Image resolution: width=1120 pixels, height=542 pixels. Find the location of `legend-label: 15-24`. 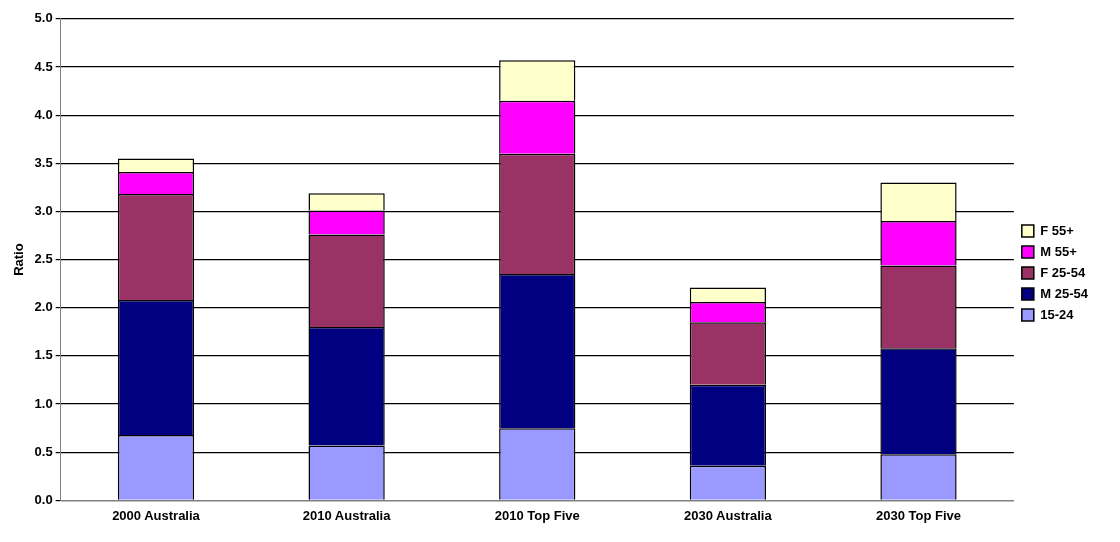

legend-label: 15-24 is located at coordinates (1057, 314).